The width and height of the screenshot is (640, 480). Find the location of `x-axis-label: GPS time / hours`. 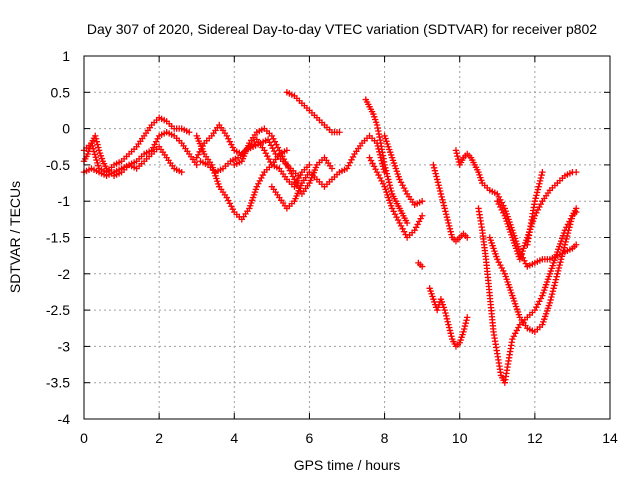

x-axis-label: GPS time / hours is located at coordinates (347, 465).